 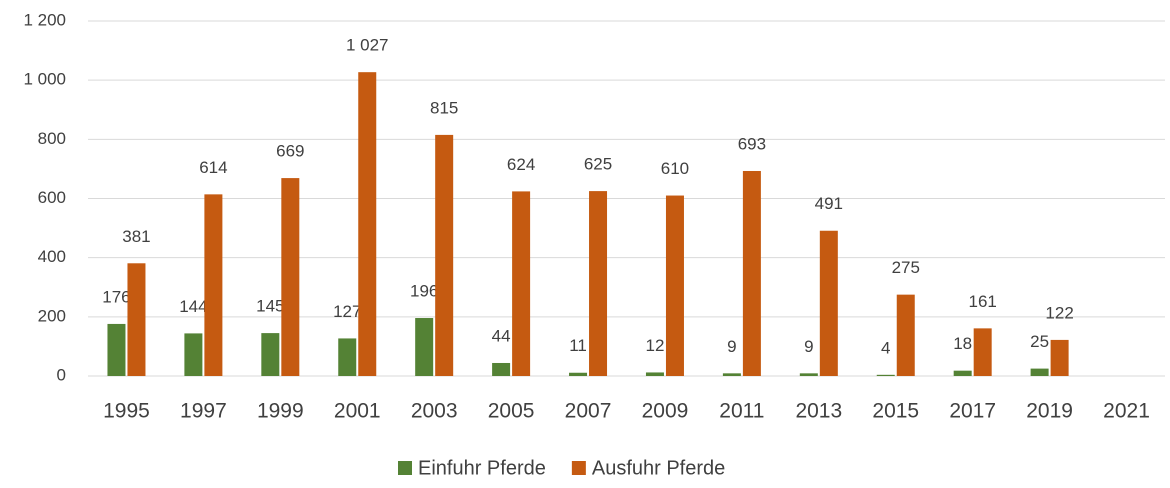 I want to click on y-tick-label: 800, so click(x=52, y=138).